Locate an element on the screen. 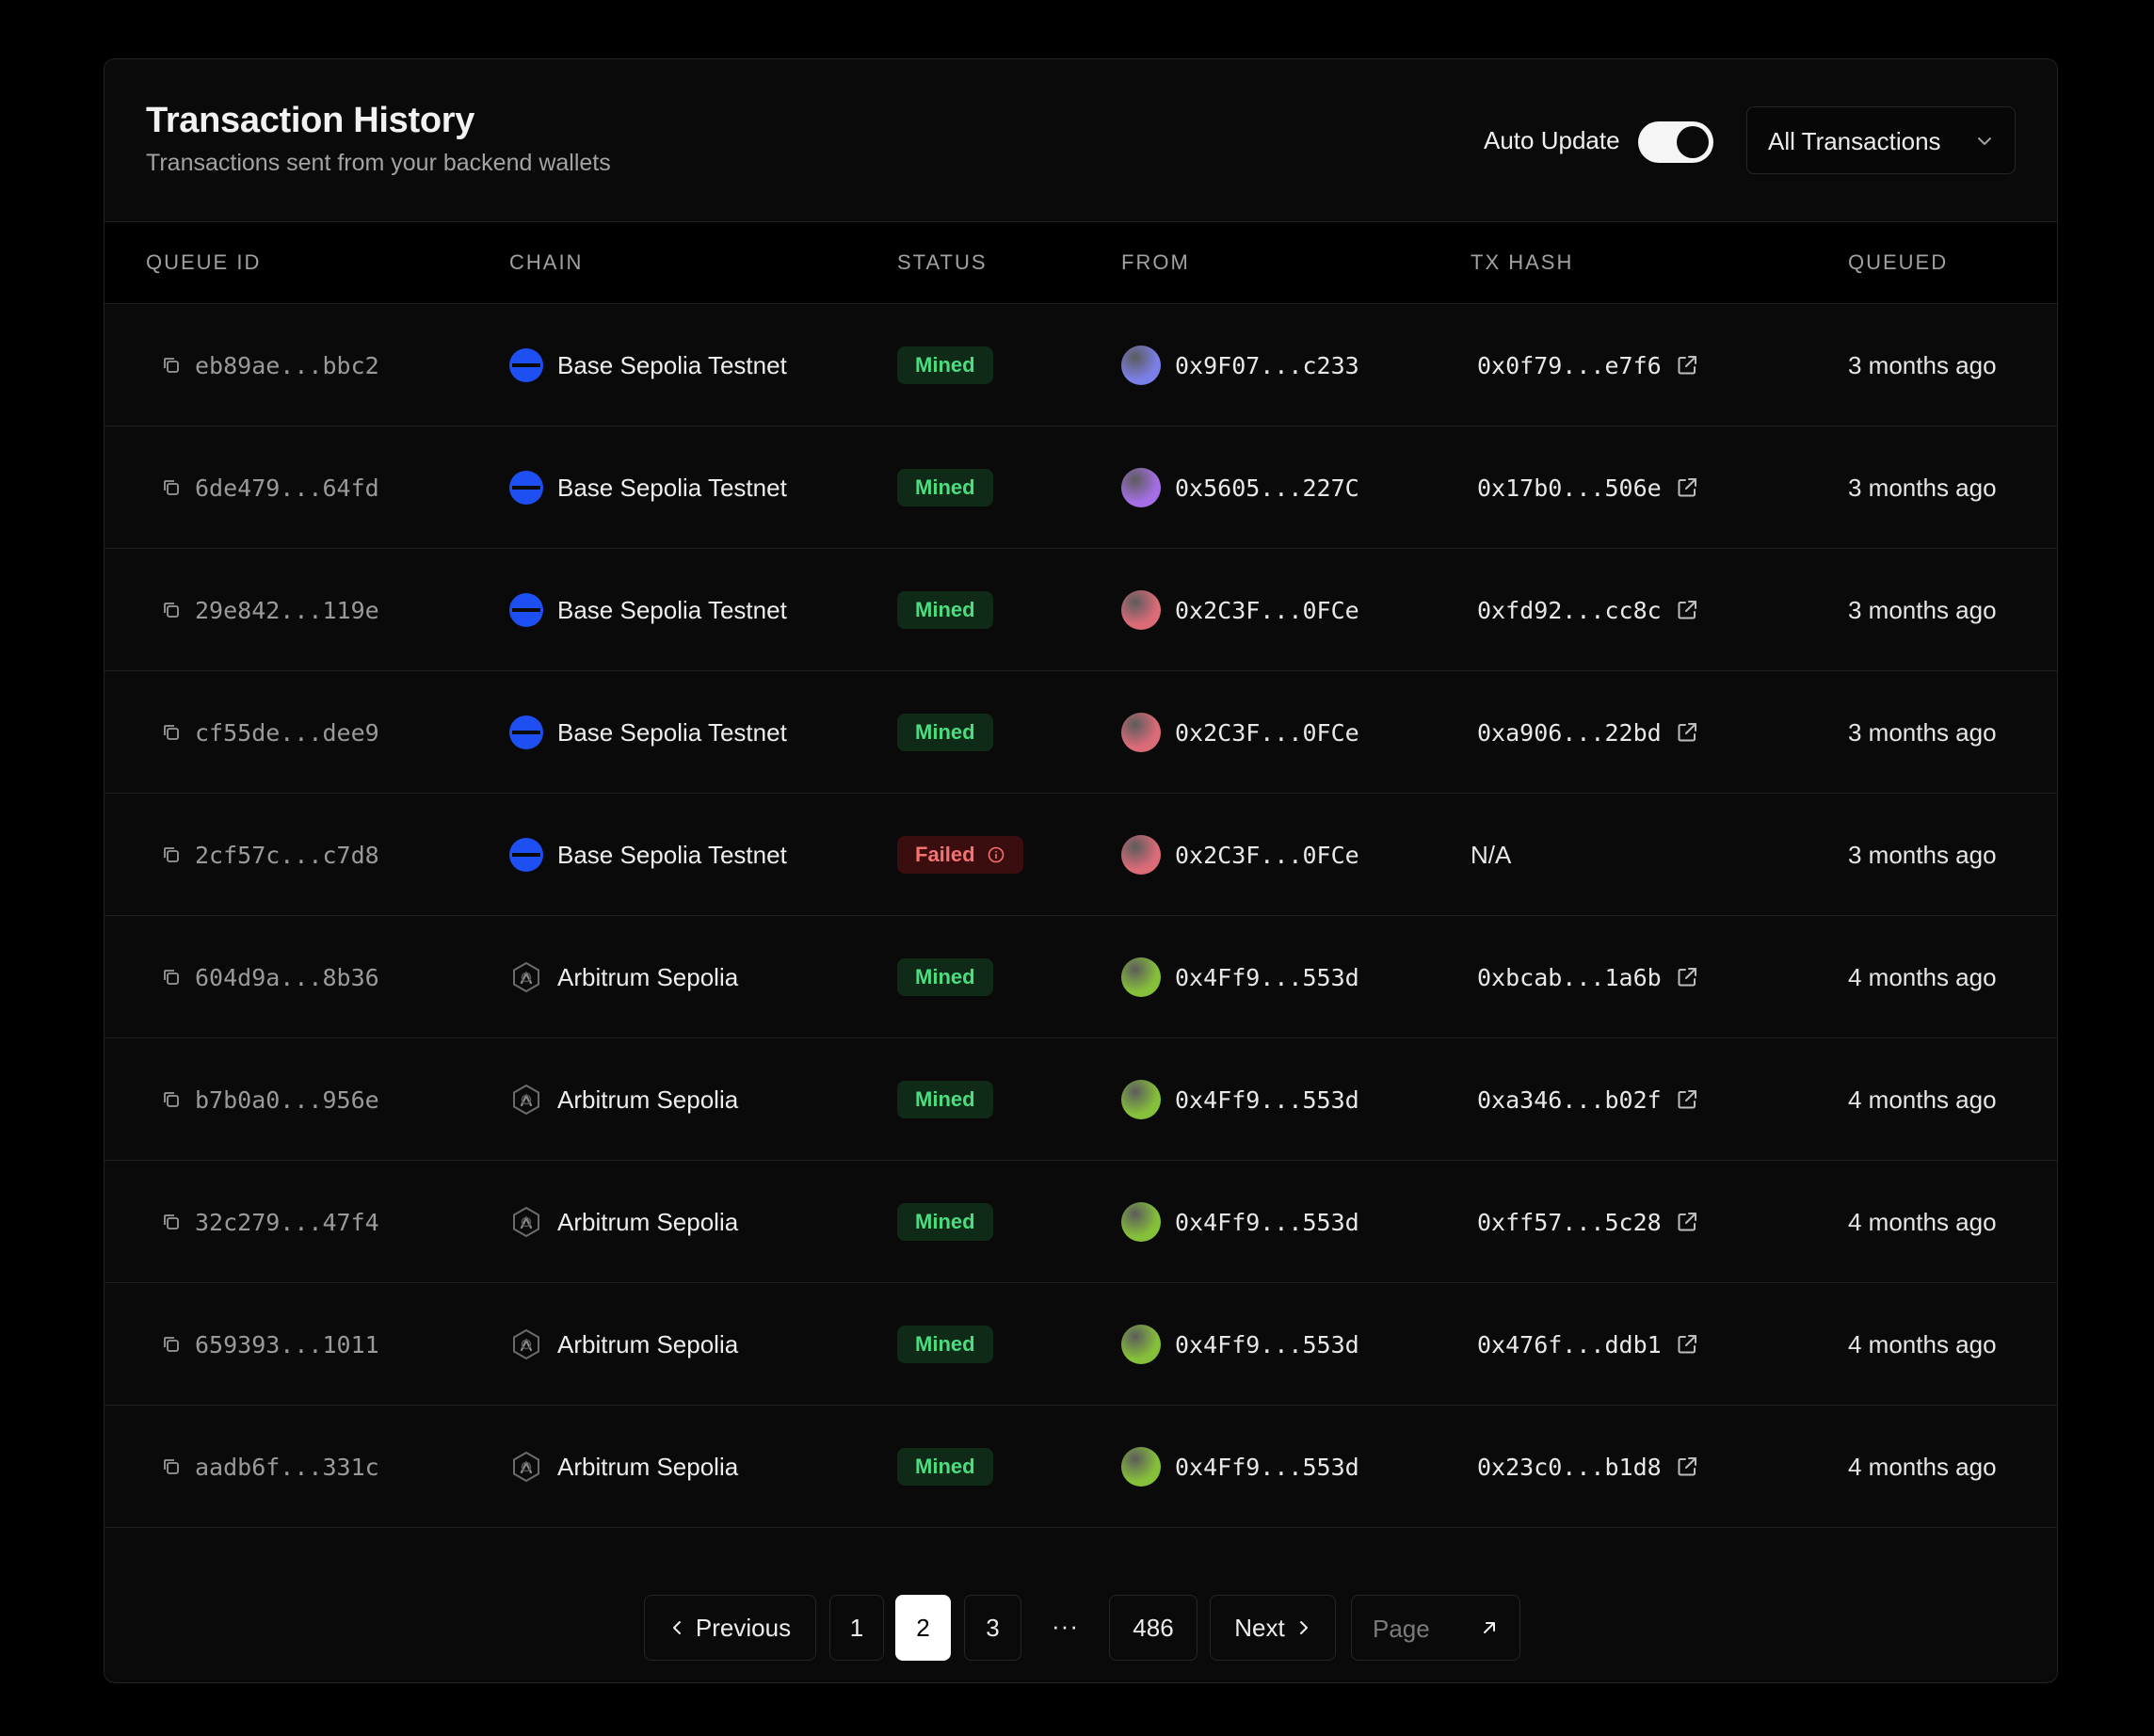 This screenshot has height=1736, width=2154. tx-hash-text: 0xfd92...cc8c is located at coordinates (1569, 610).